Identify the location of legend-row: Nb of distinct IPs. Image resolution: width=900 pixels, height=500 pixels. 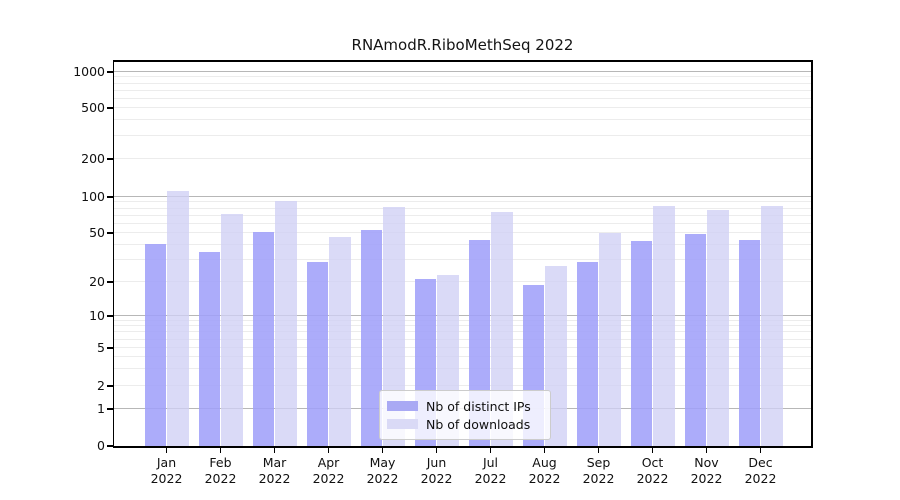
(464, 406).